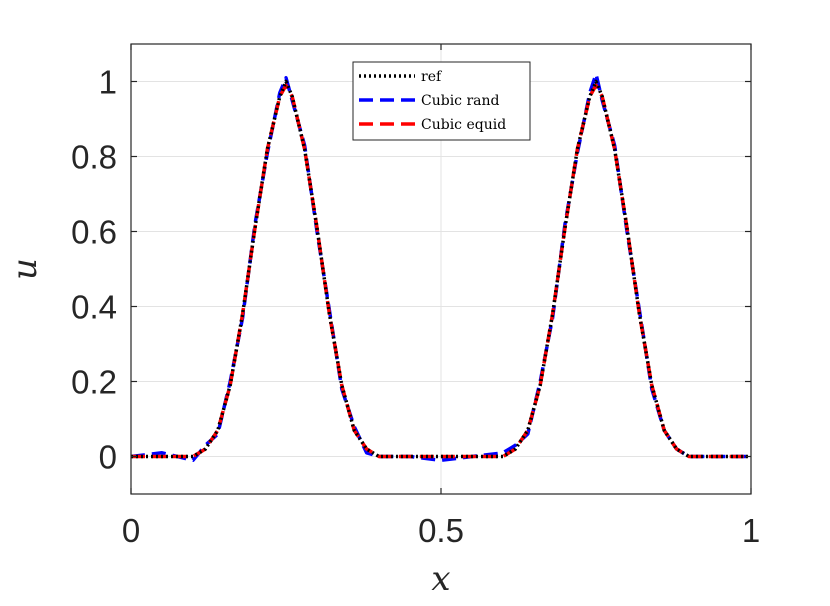 The image size is (830, 606). What do you see at coordinates (432, 77) in the screenshot?
I see `legend-label: ref` at bounding box center [432, 77].